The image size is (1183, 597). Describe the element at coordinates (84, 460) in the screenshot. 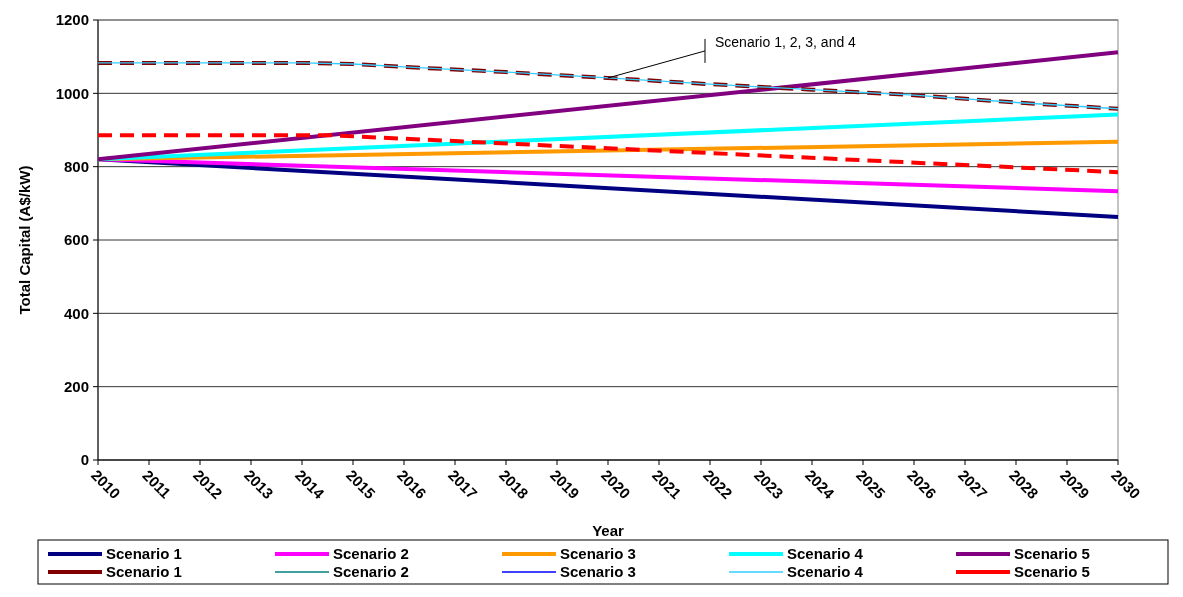

I see `y-tick-label: 0` at that location.